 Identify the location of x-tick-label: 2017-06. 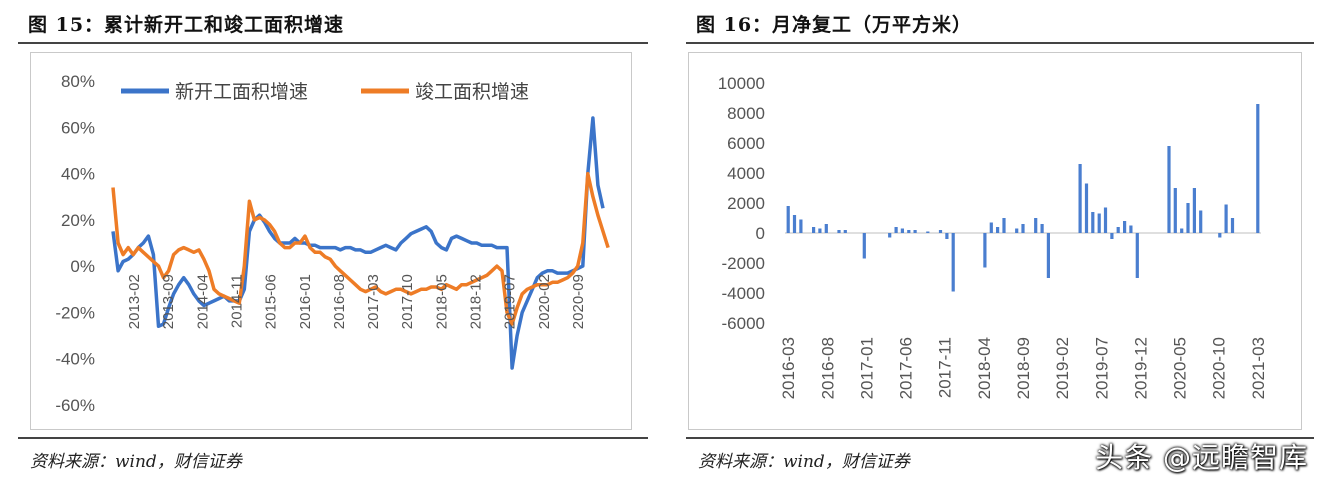
(906, 368).